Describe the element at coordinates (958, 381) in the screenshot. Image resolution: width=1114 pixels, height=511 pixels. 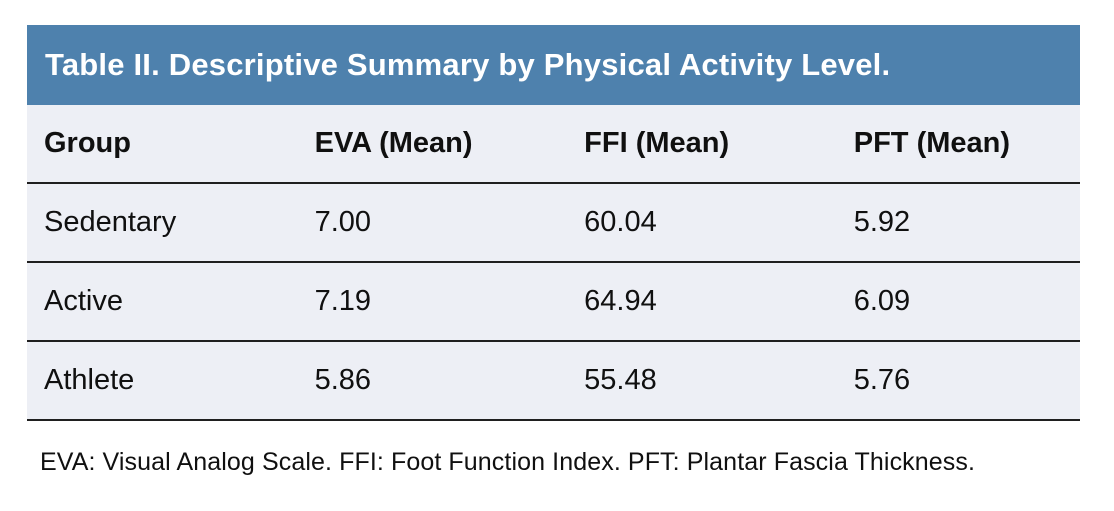
I see `cell-pft: 5.76` at that location.